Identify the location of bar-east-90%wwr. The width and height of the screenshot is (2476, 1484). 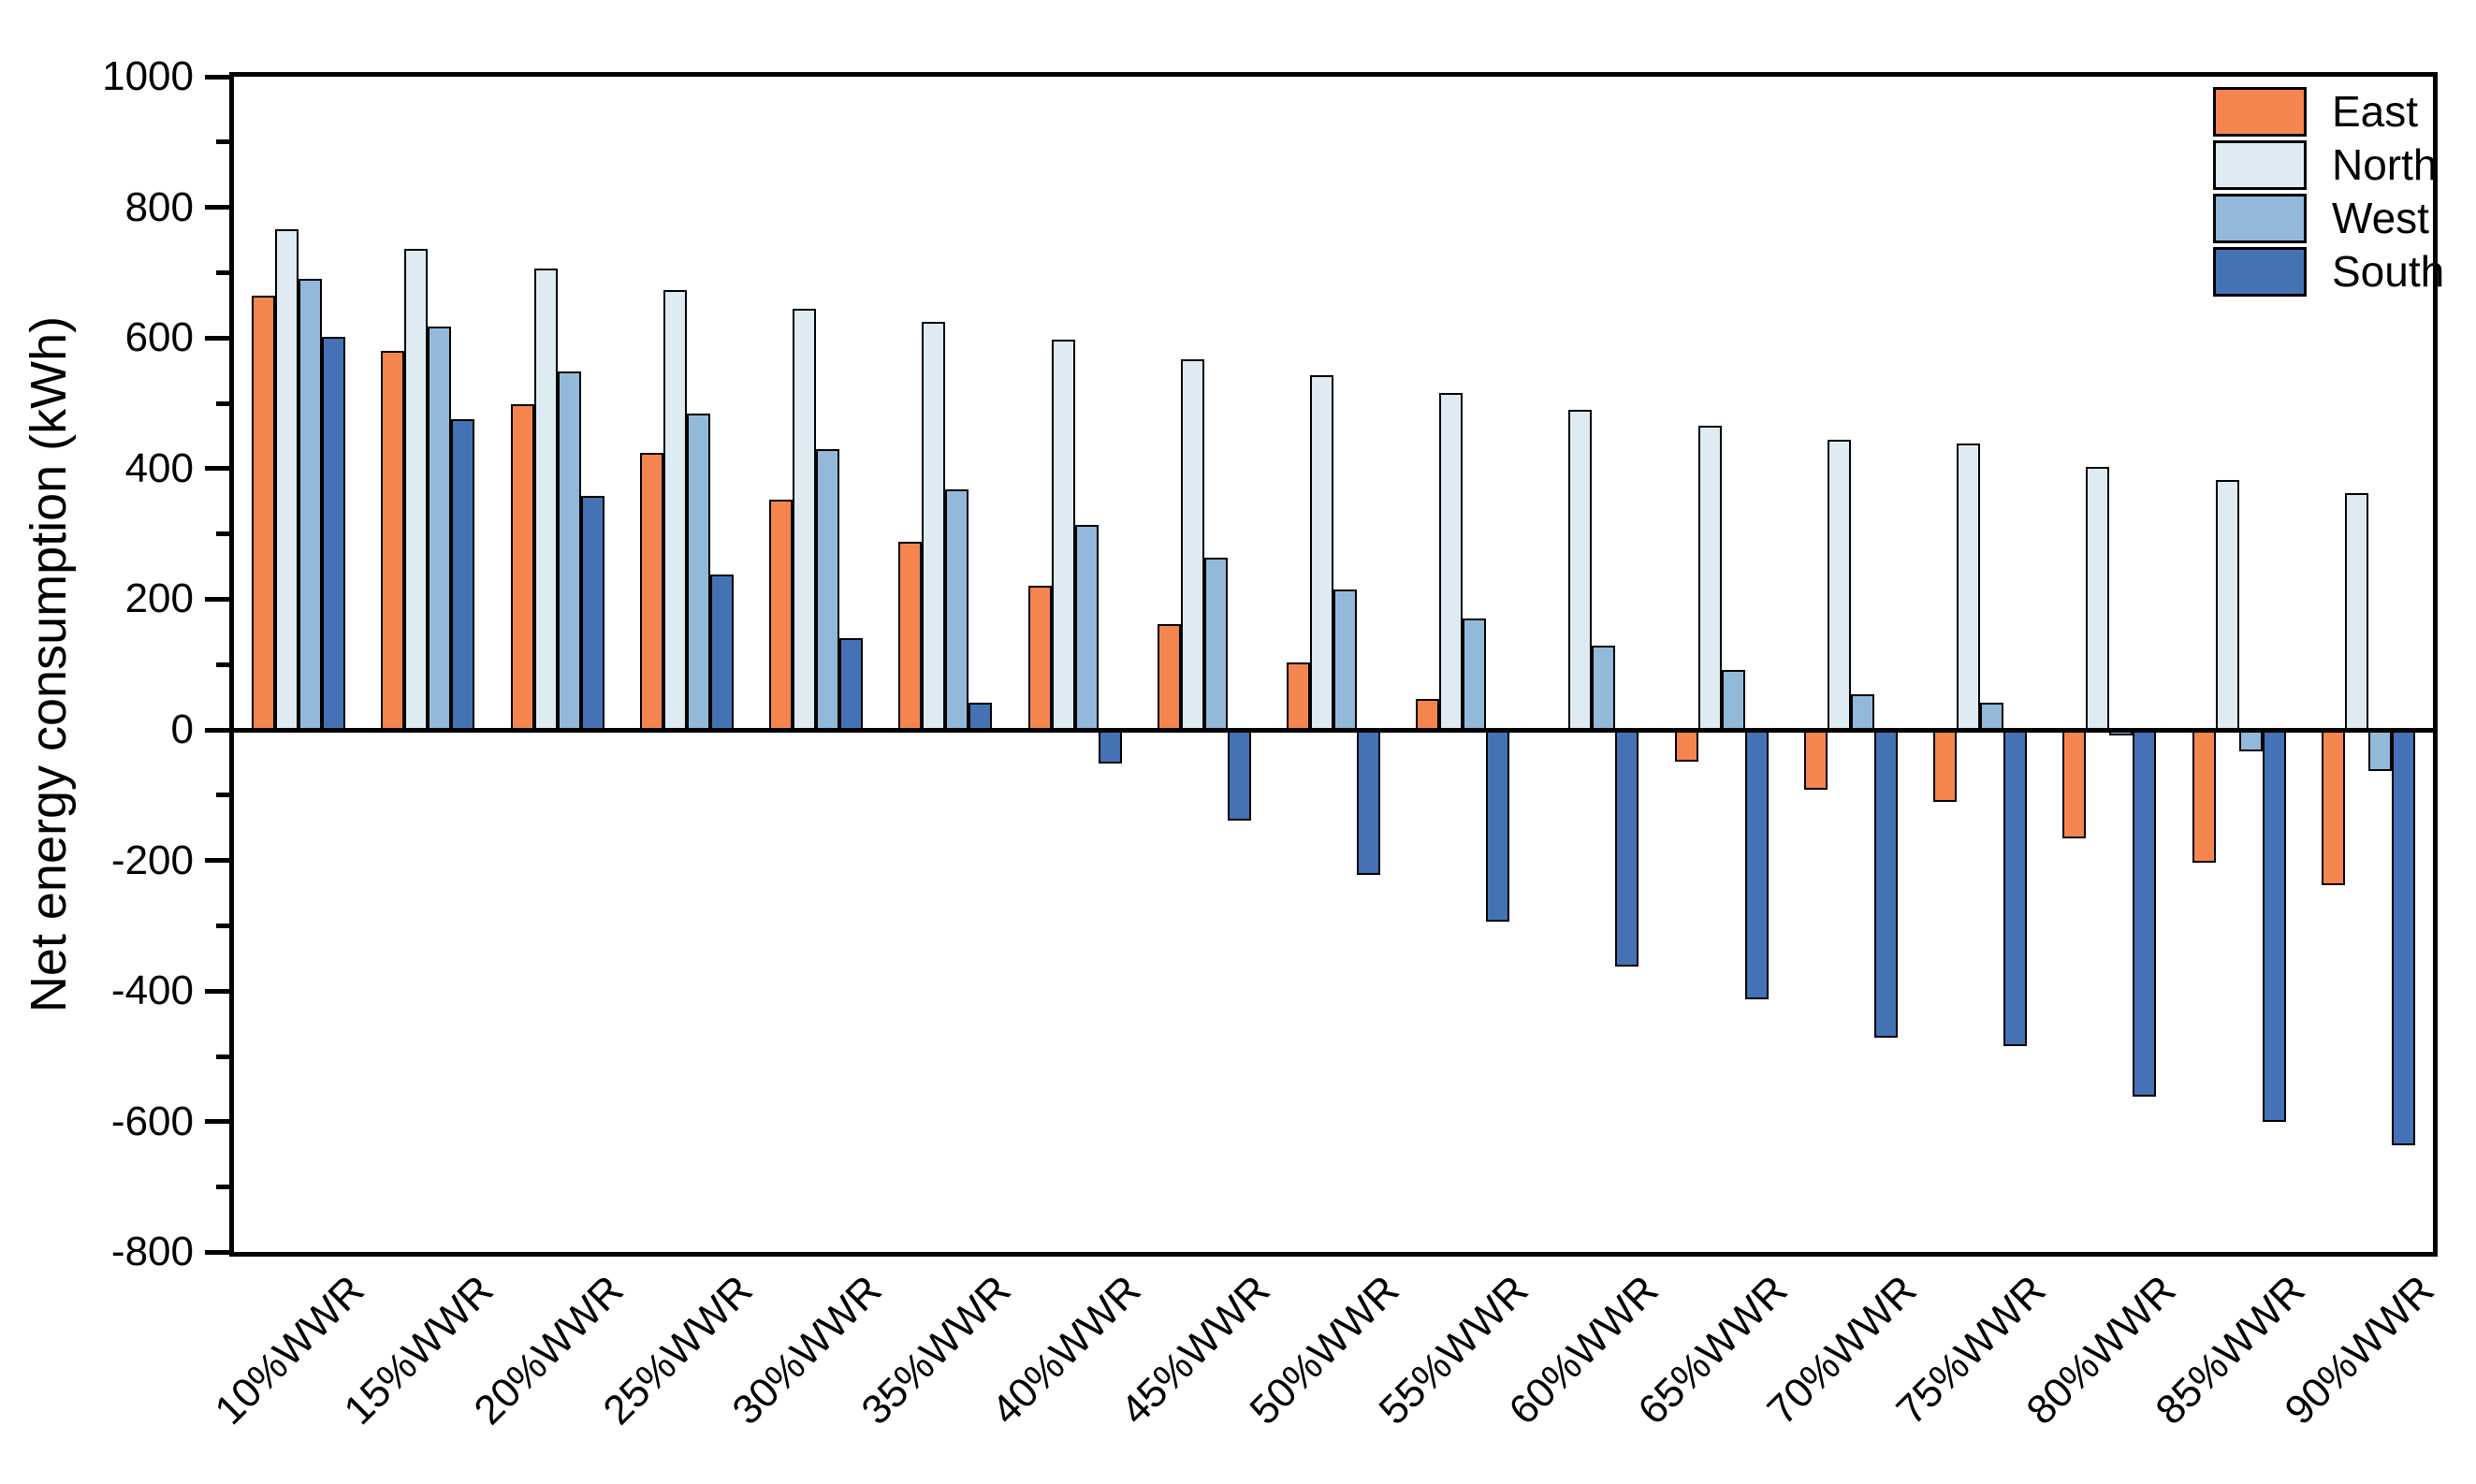
(2333, 808).